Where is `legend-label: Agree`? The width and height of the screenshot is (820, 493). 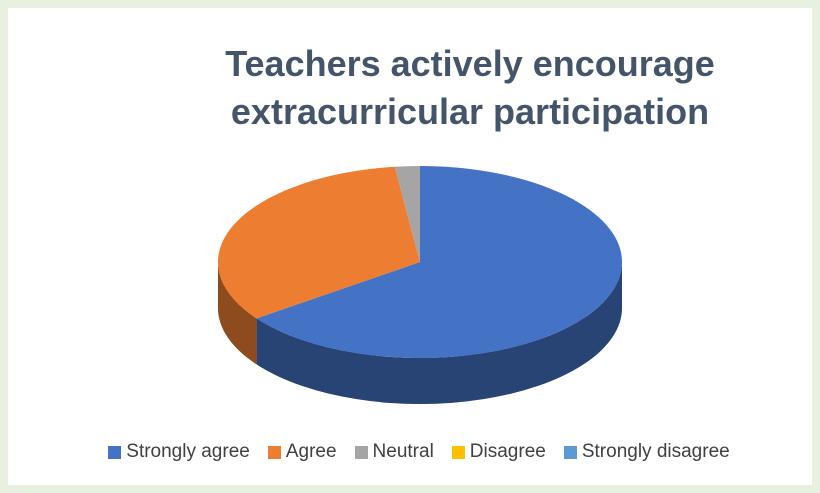 legend-label: Agree is located at coordinates (311, 451).